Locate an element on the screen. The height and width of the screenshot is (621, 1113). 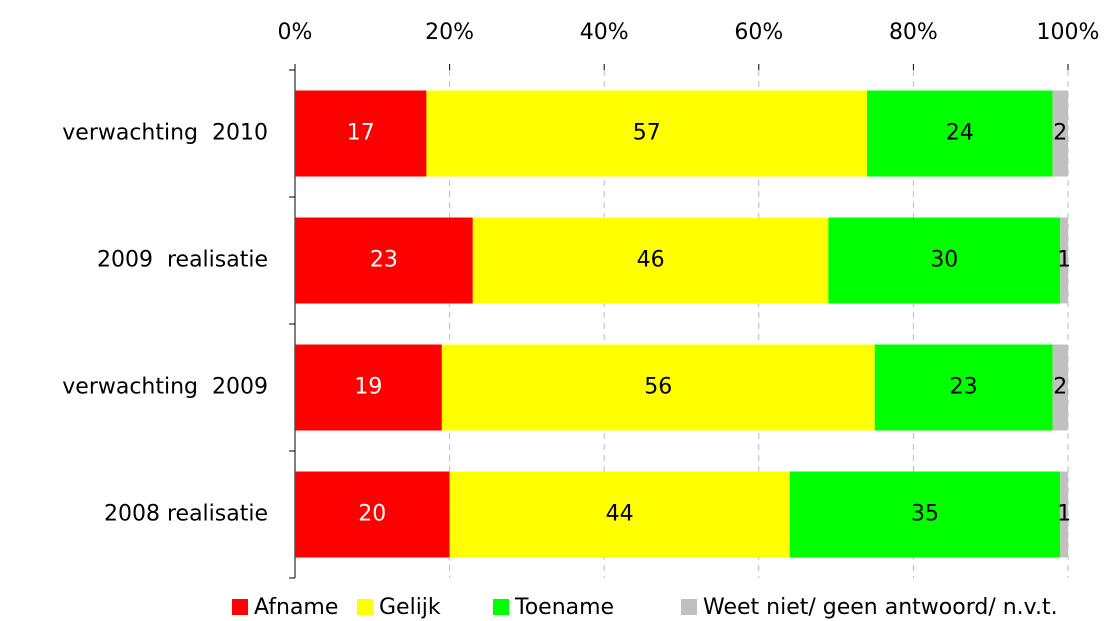
data-label: 44 is located at coordinates (620, 514).